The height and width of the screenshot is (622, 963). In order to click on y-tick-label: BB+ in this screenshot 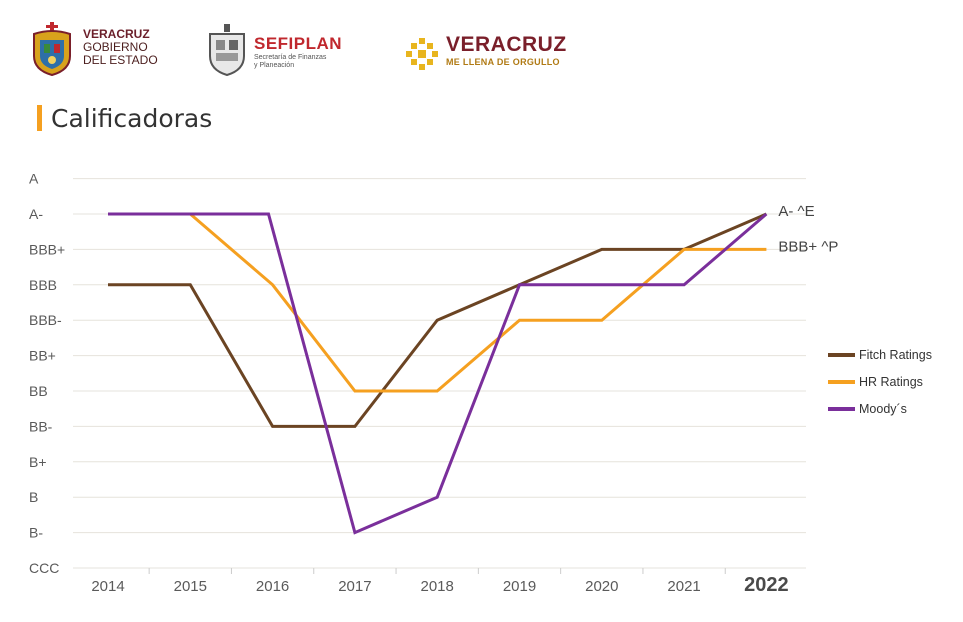, I will do `click(42, 356)`.